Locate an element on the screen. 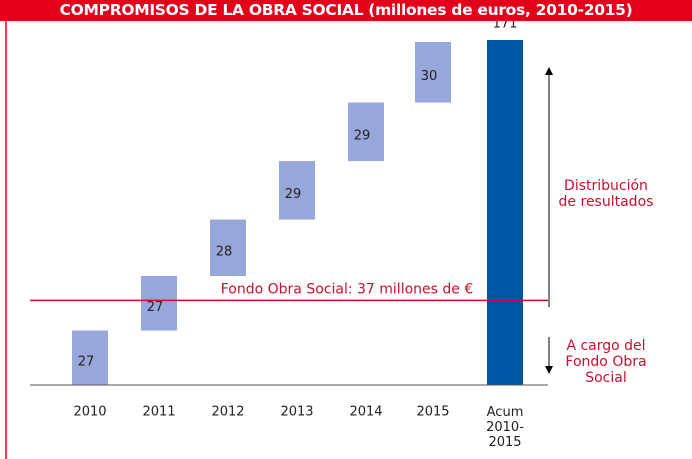 This screenshot has height=459, width=692. x-tick-label: 2011 is located at coordinates (158, 412).